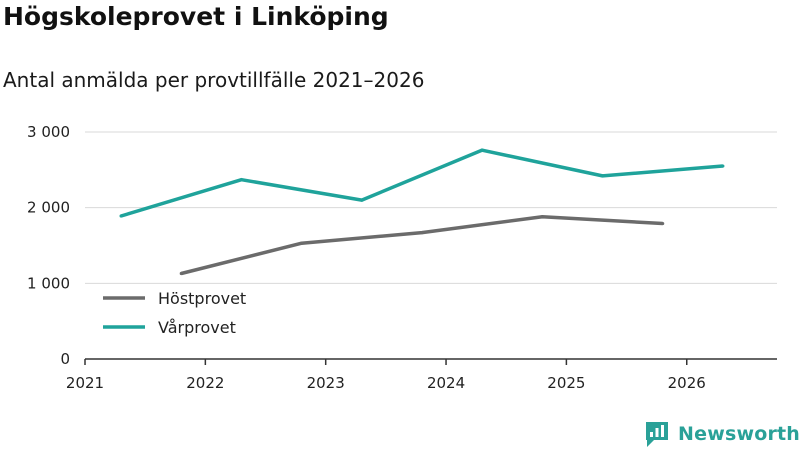 The image size is (800, 450). I want to click on legend-label-1: Vårprovet, so click(197, 327).